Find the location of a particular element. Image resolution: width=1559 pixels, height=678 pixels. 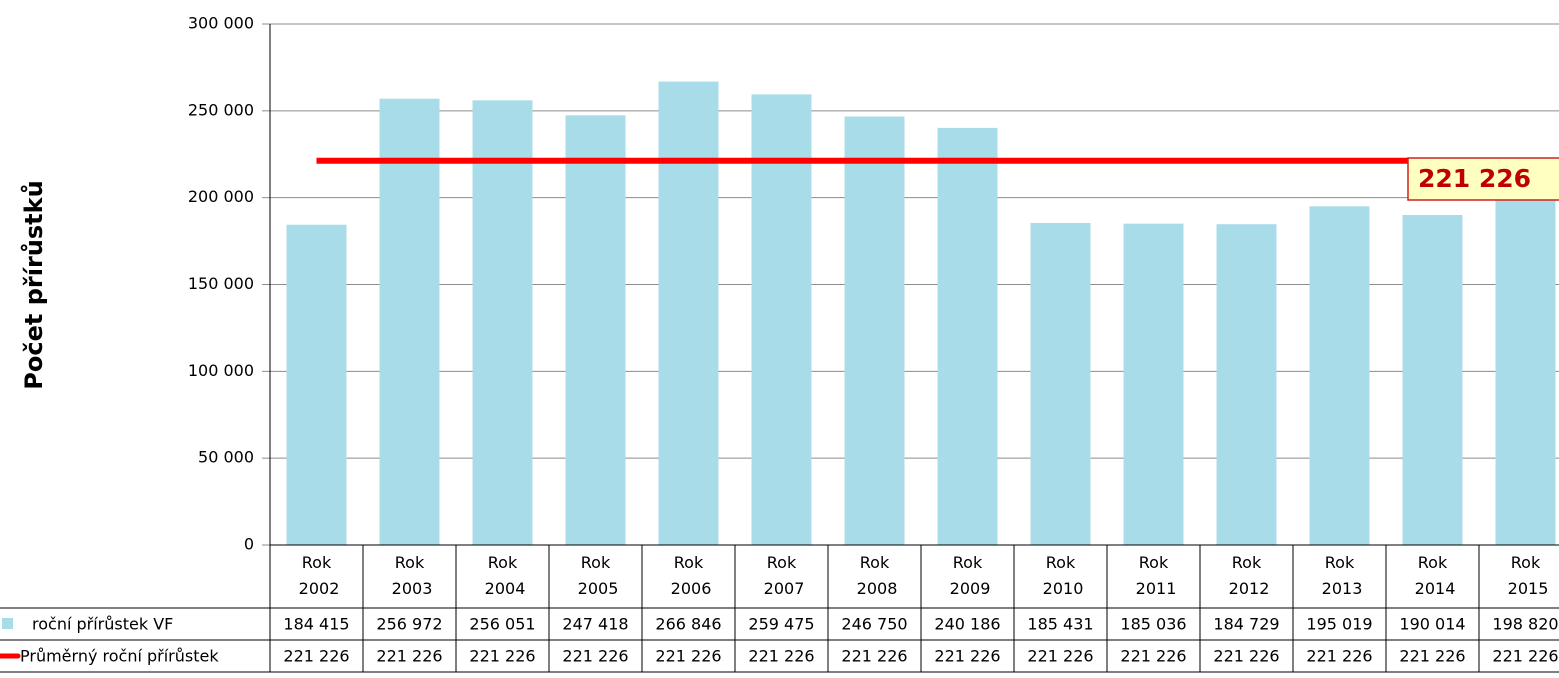

annotation-box is located at coordinates (1483, 179).